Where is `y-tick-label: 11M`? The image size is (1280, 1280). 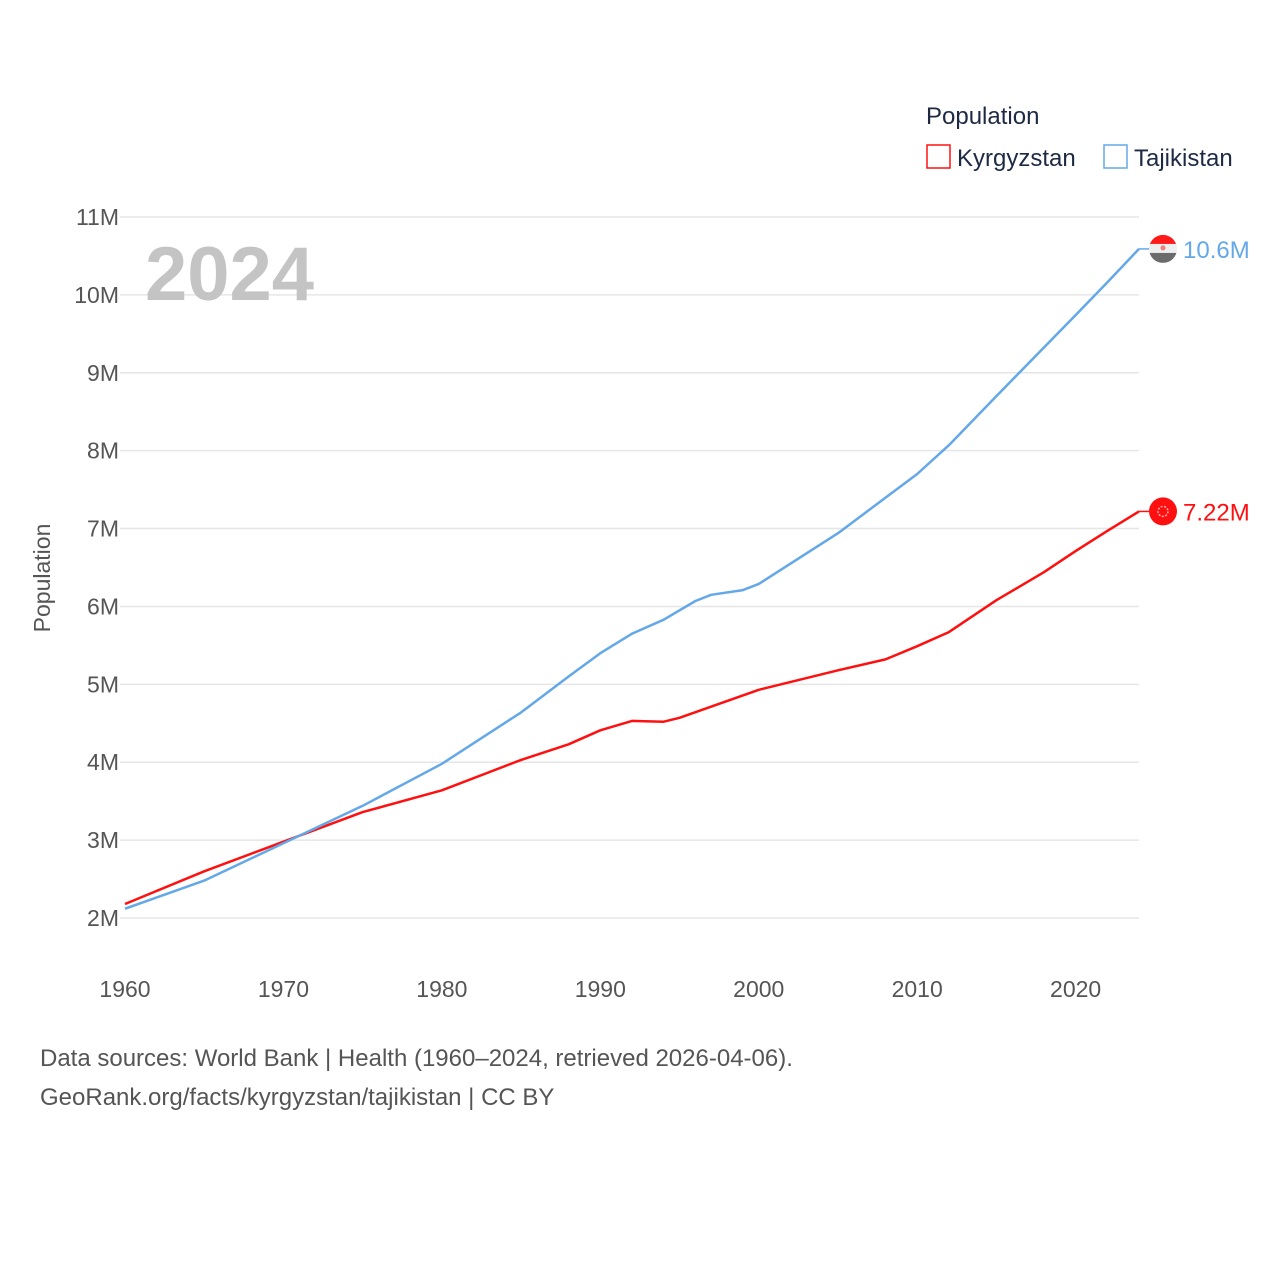
y-tick-label: 11M is located at coordinates (97, 217).